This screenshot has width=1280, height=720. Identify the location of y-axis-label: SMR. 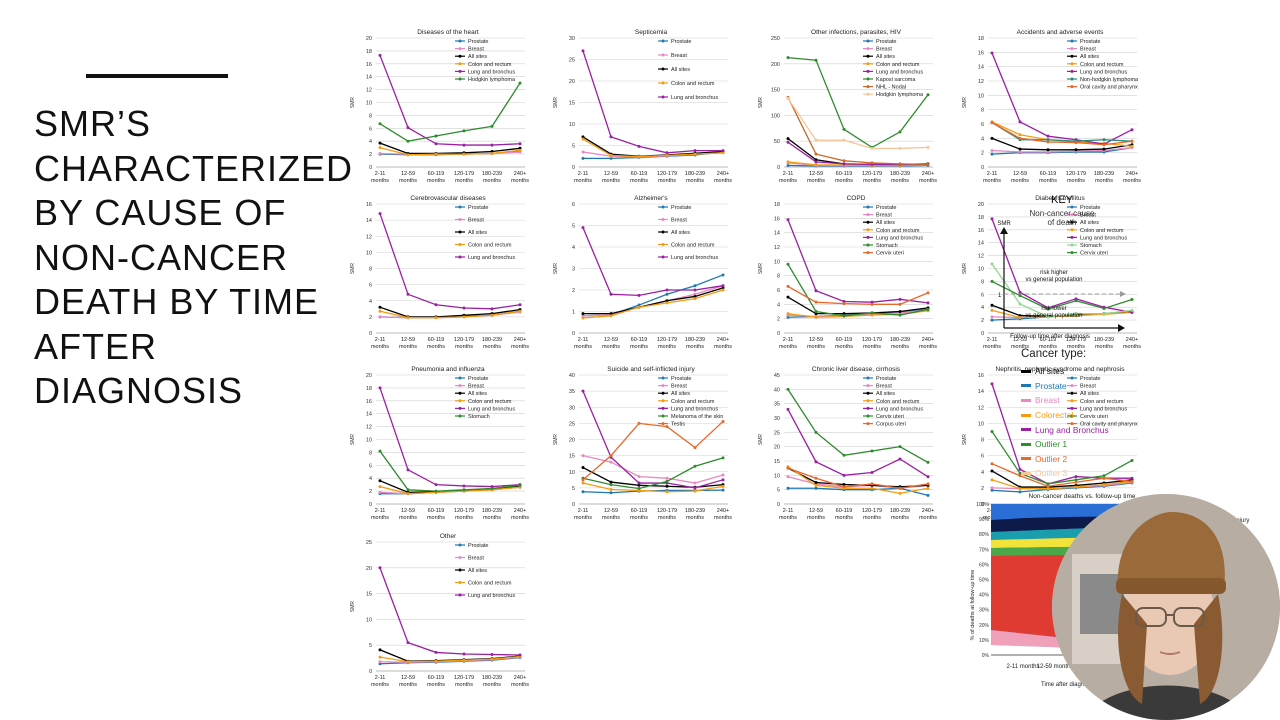
(965, 269).